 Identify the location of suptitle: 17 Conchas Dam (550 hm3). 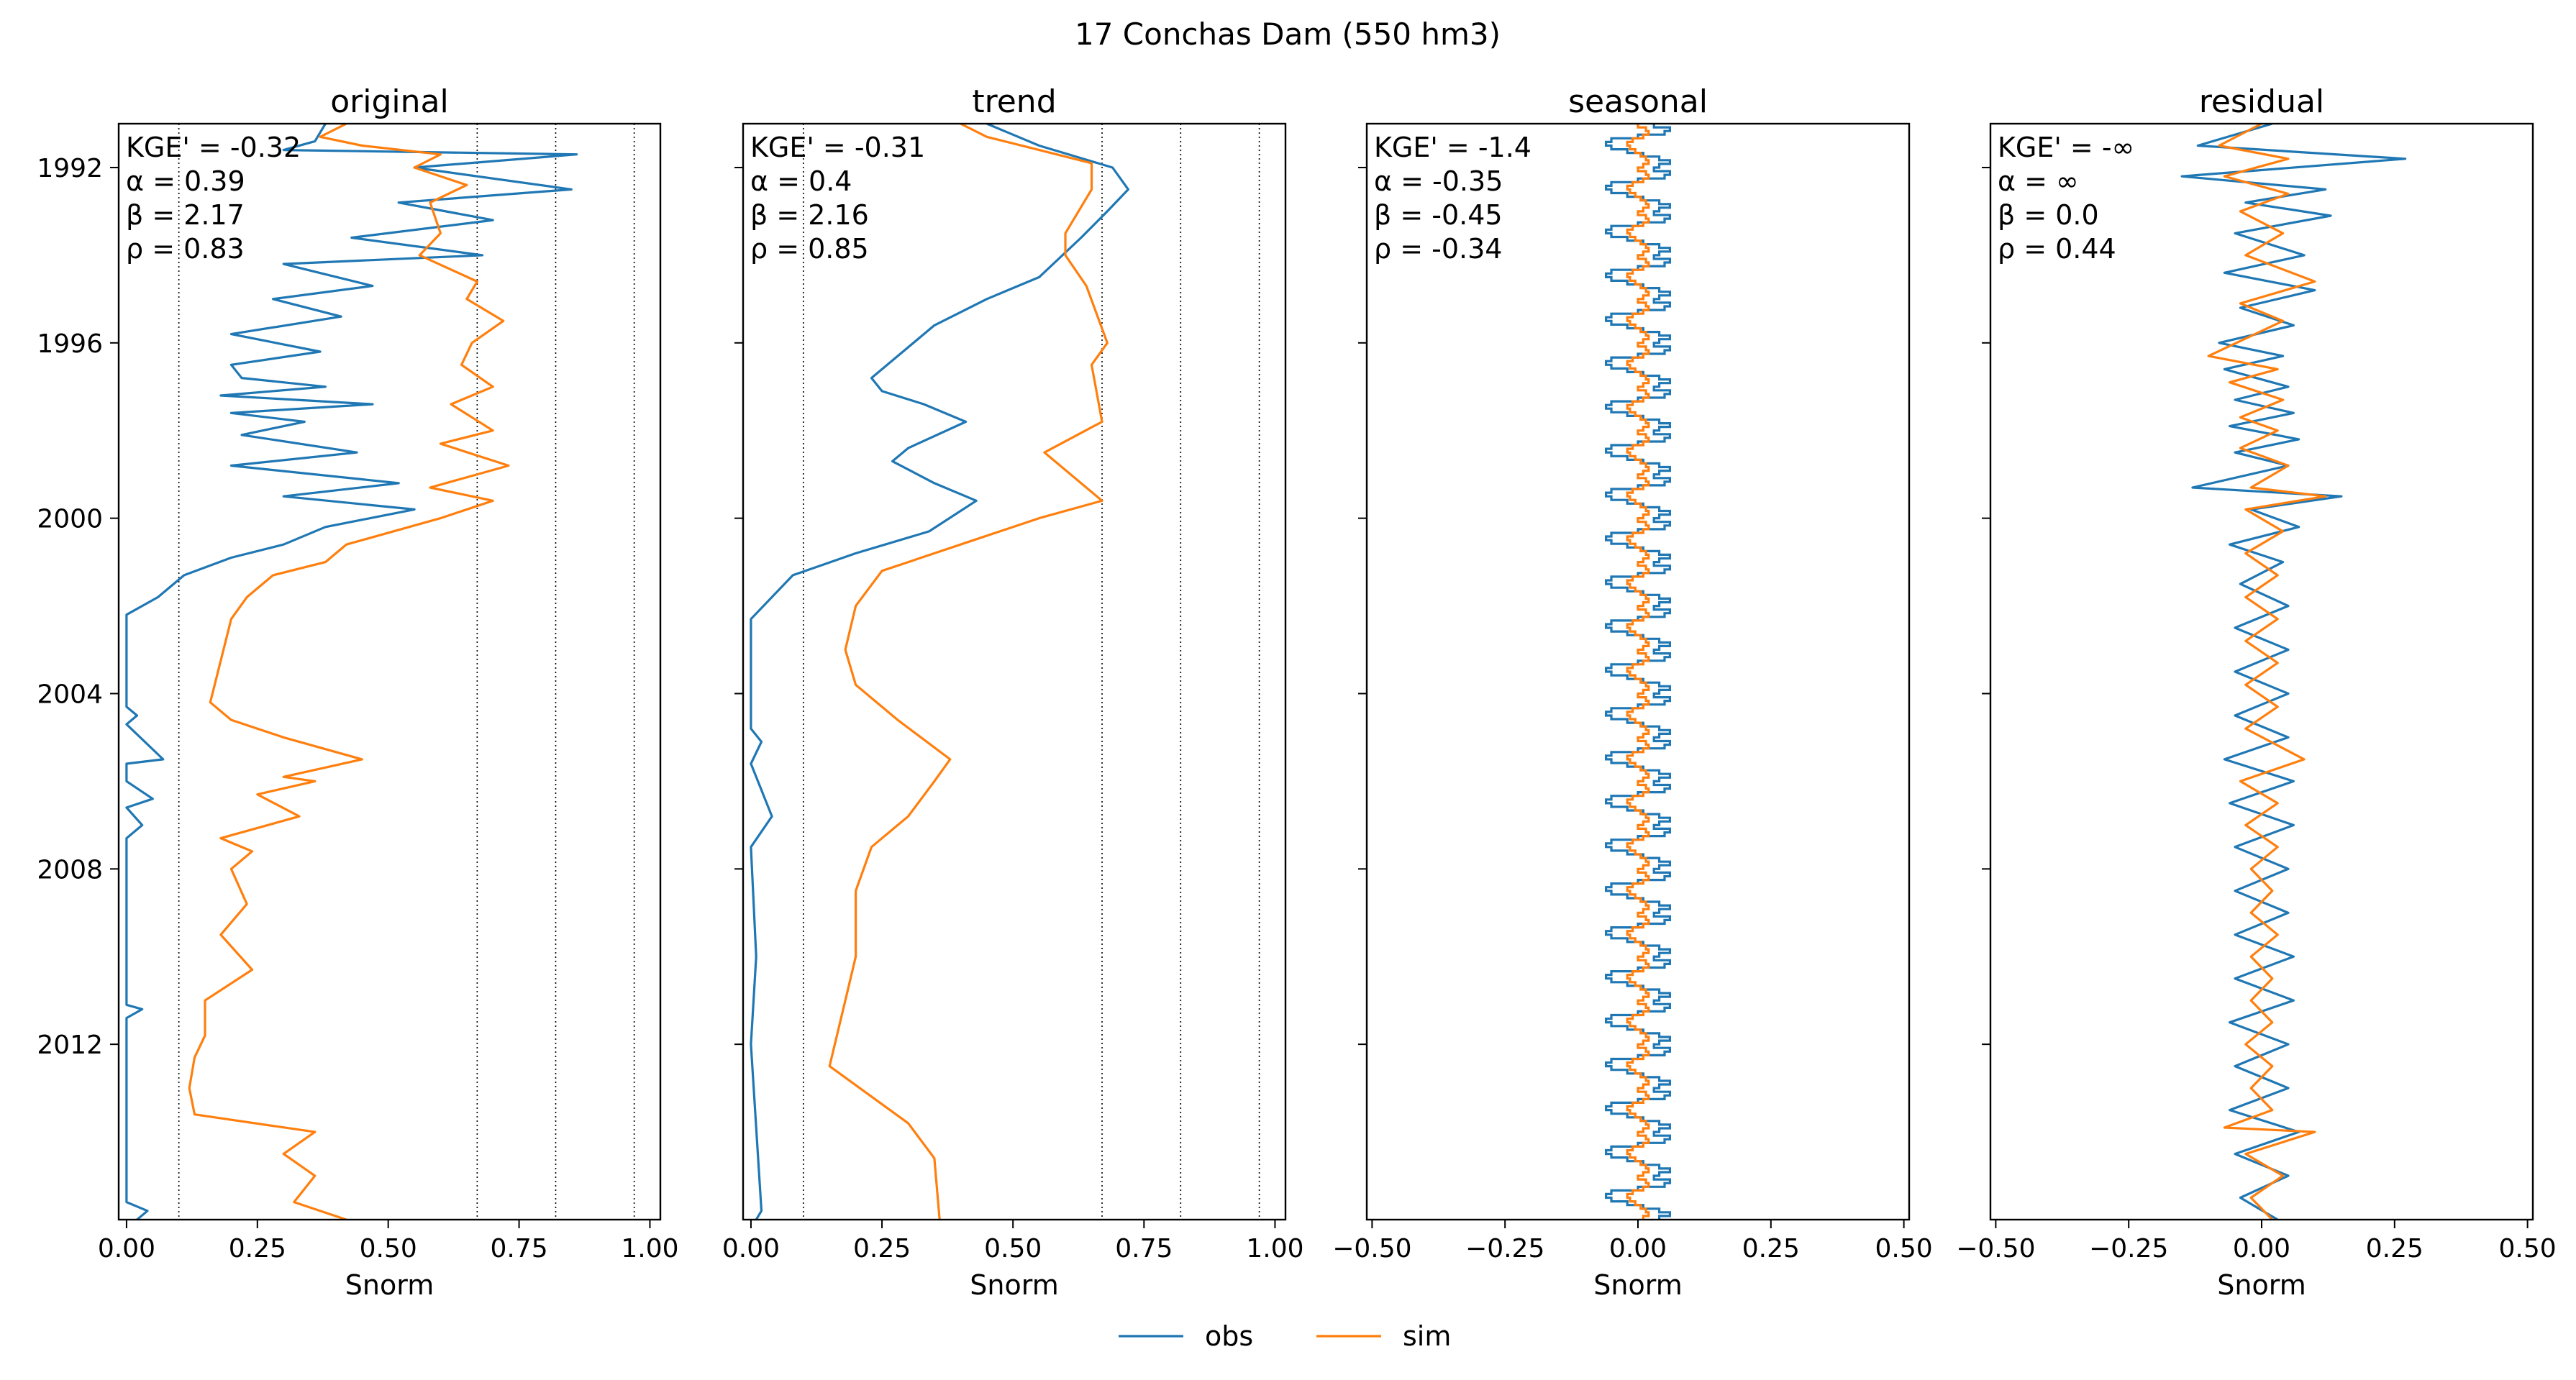
(1288, 34).